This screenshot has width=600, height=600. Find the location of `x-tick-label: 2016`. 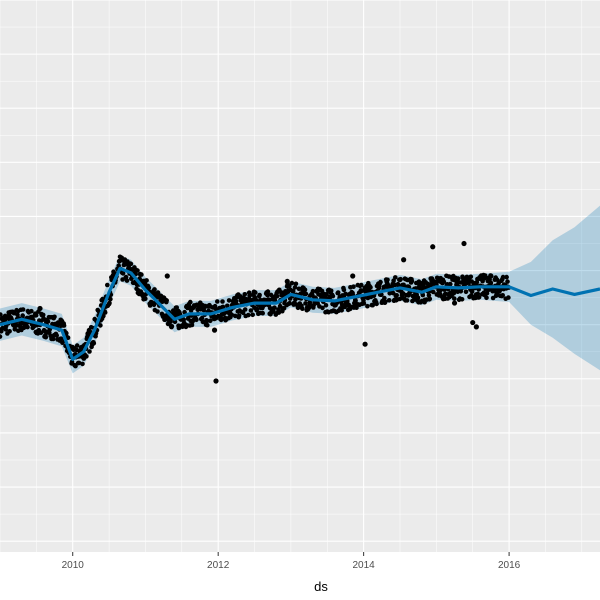

x-tick-label: 2016 is located at coordinates (509, 565).